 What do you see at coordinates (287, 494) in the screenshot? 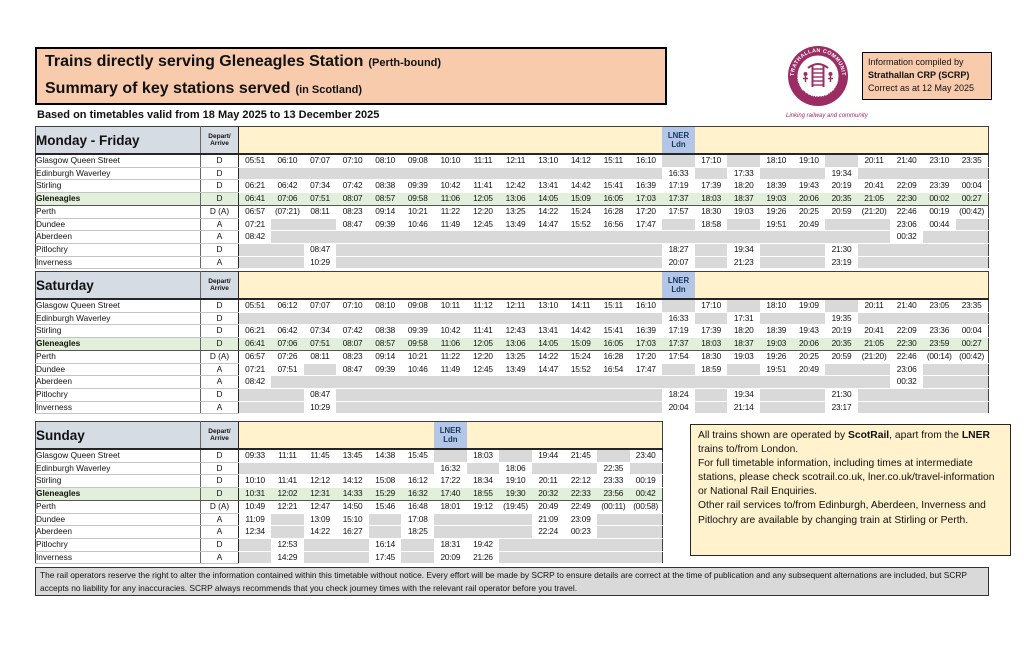
I see `time-cell: 12:02` at bounding box center [287, 494].